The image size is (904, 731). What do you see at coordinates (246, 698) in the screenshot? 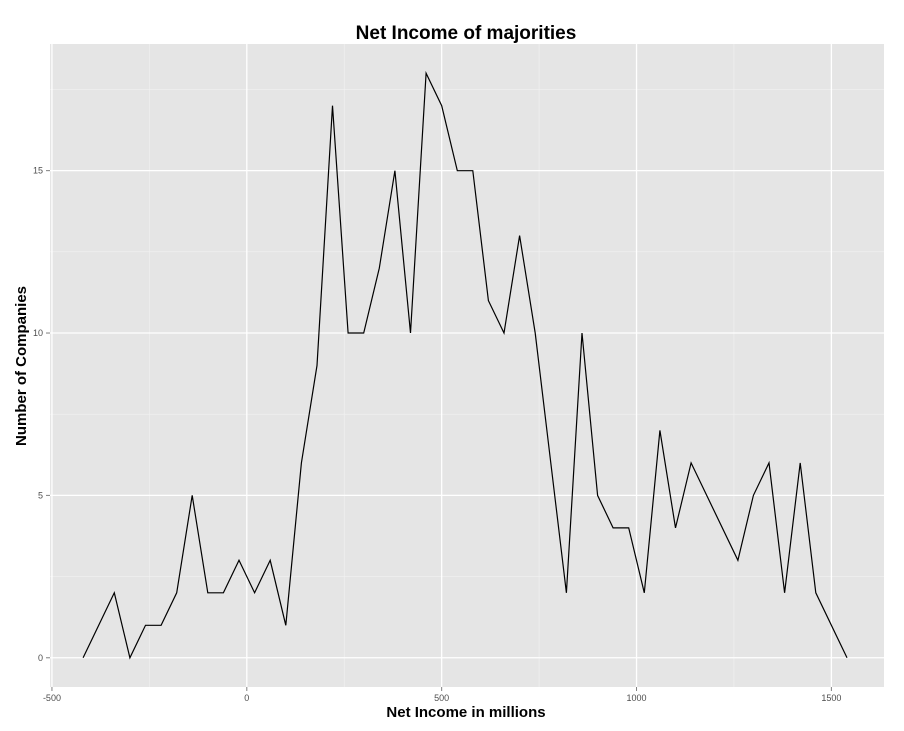
I see `x-tick-label: 0` at bounding box center [246, 698].